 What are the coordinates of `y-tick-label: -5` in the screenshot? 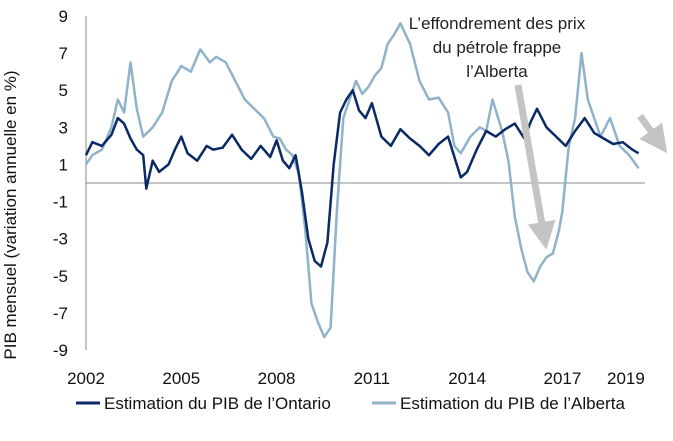 It's located at (60, 276).